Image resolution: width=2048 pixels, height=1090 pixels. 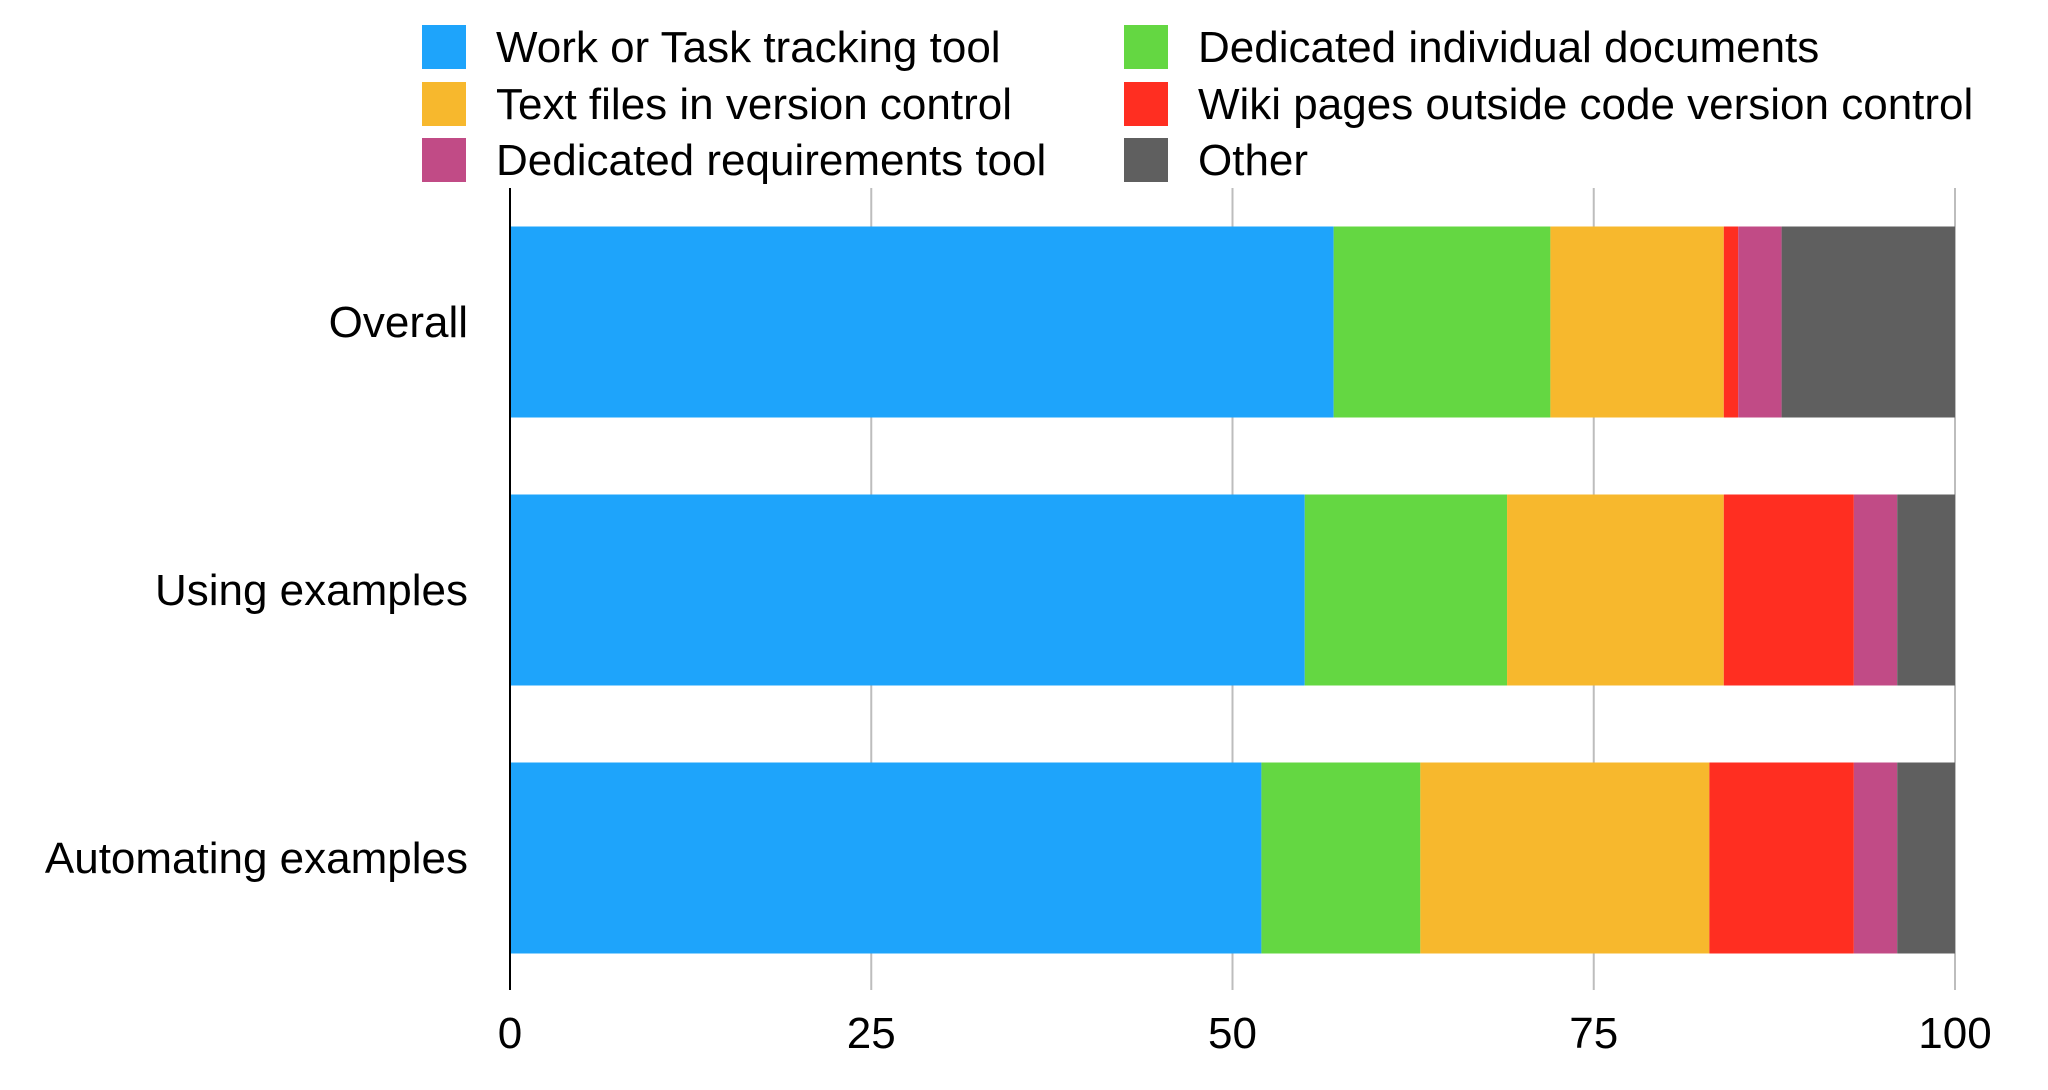 What do you see at coordinates (1232, 1033) in the screenshot?
I see `x-tick-label-50: 50` at bounding box center [1232, 1033].